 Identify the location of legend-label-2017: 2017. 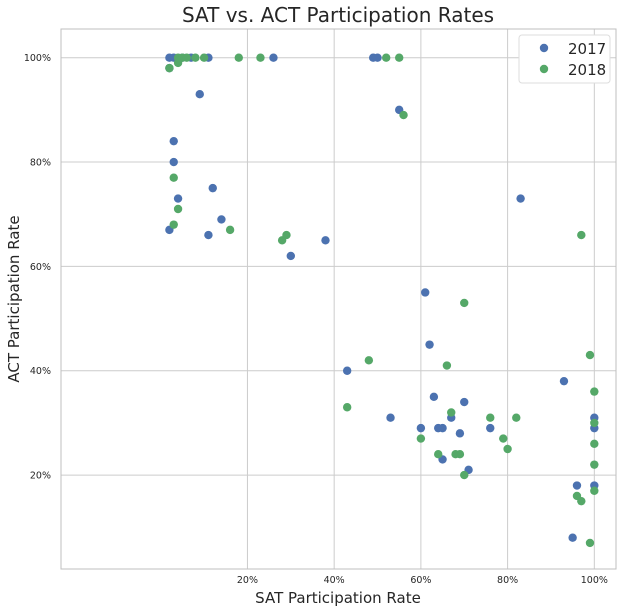
(587, 49).